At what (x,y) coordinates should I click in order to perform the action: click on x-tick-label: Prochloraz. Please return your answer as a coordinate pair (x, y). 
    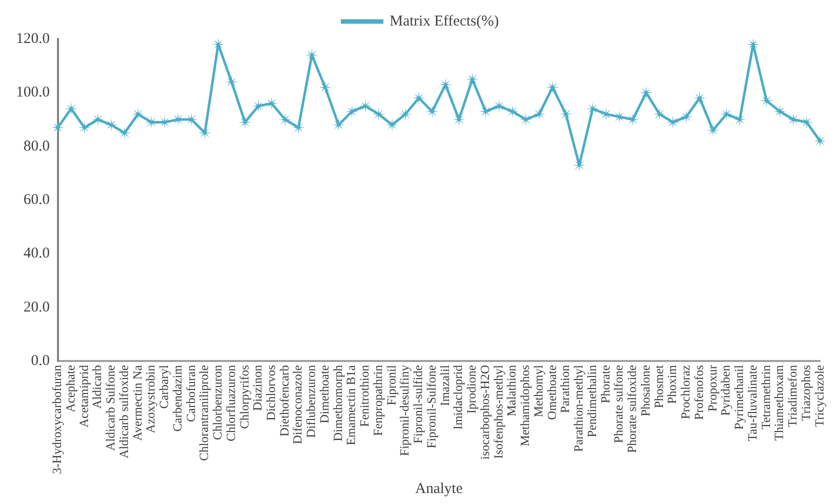
    Looking at the image, I should click on (685, 392).